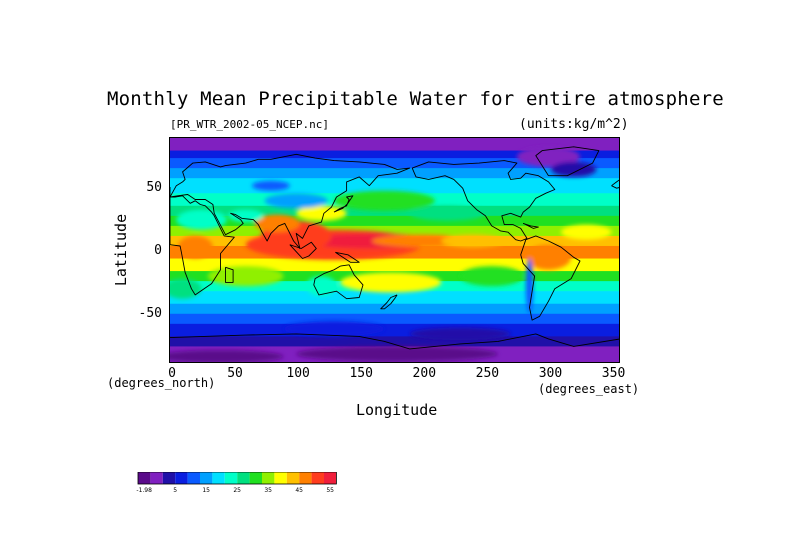 The height and width of the screenshot is (558, 789). I want to click on y-axis-unit: (degrees_north), so click(161, 383).